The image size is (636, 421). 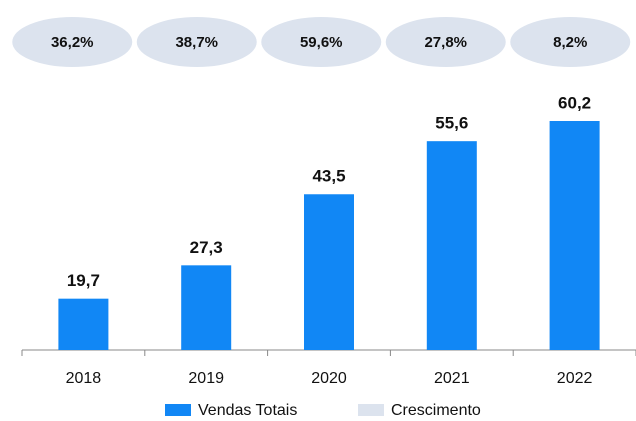 I want to click on growth-label: 8,2%, so click(x=570, y=42).